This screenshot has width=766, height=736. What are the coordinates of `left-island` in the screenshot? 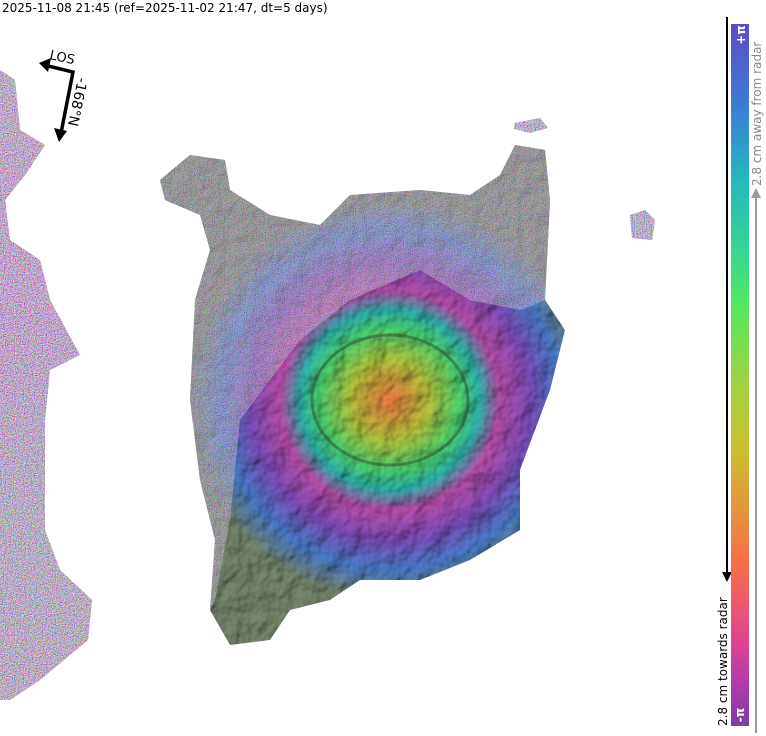 It's located at (46, 385).